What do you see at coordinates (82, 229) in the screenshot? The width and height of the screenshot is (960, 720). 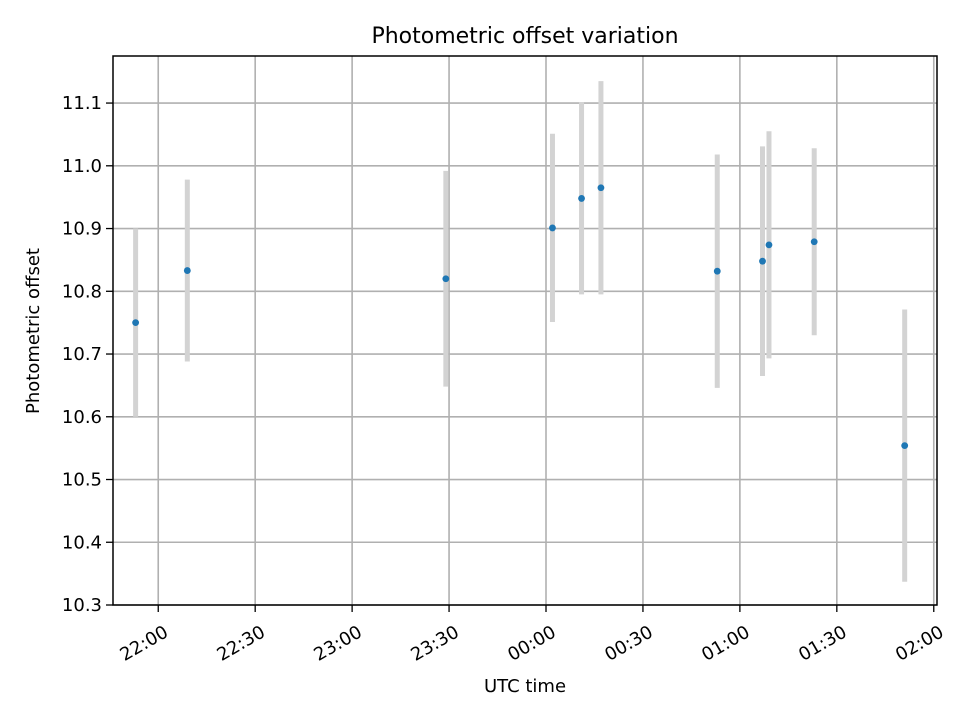 I see `y-tick-label: 10.9` at bounding box center [82, 229].